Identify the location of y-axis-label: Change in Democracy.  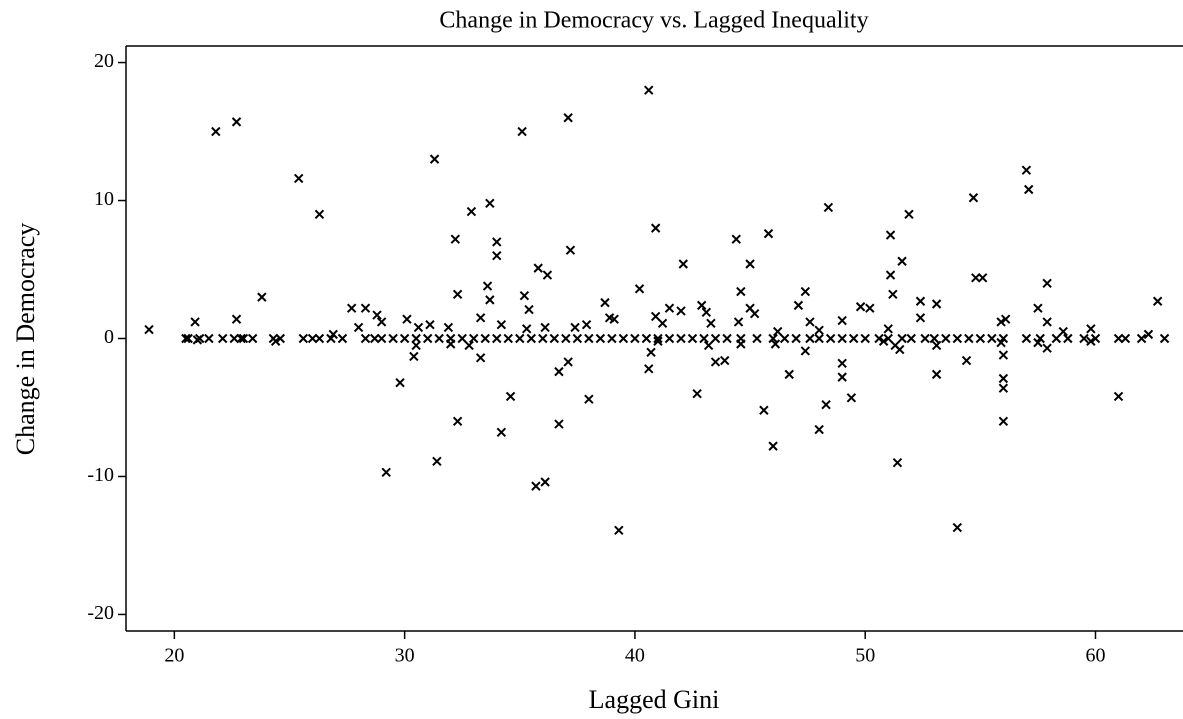
(25, 339).